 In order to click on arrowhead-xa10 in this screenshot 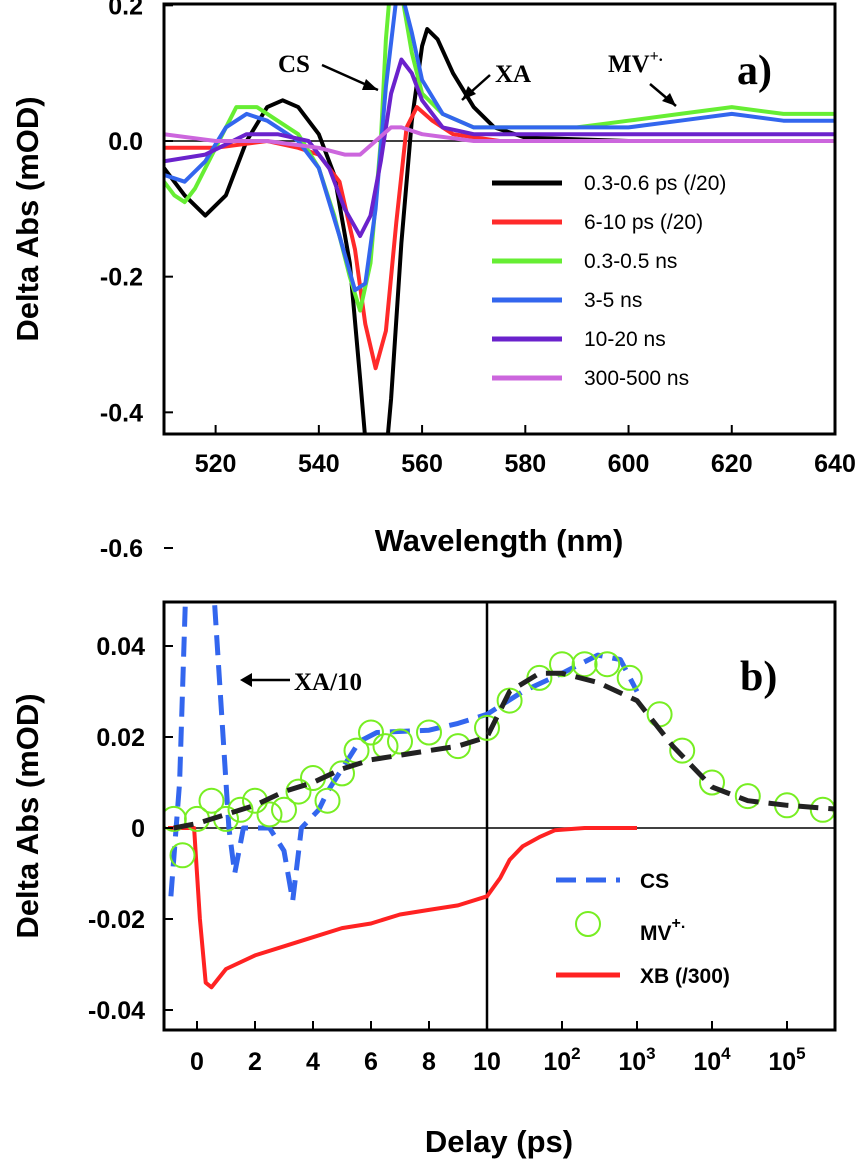, I will do `click(246, 680)`.